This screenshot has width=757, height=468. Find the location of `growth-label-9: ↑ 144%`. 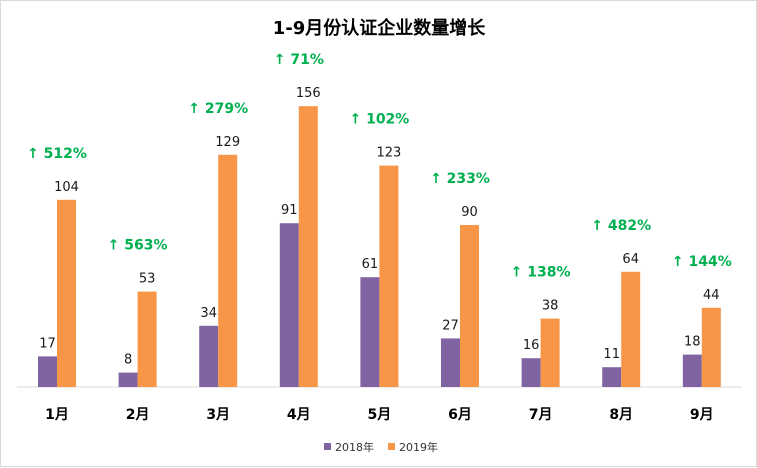

growth-label-9: ↑ 144% is located at coordinates (702, 262).